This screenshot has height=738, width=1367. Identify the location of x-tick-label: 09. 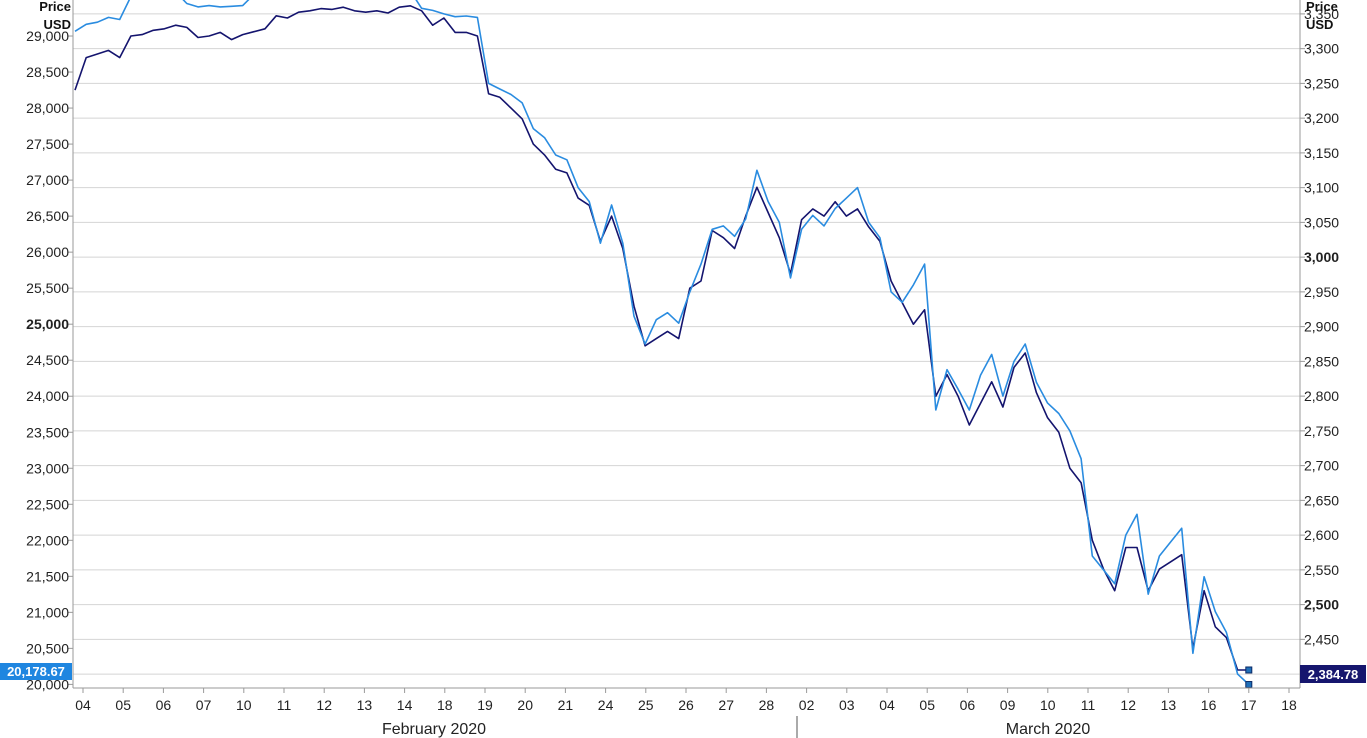
(1008, 705).